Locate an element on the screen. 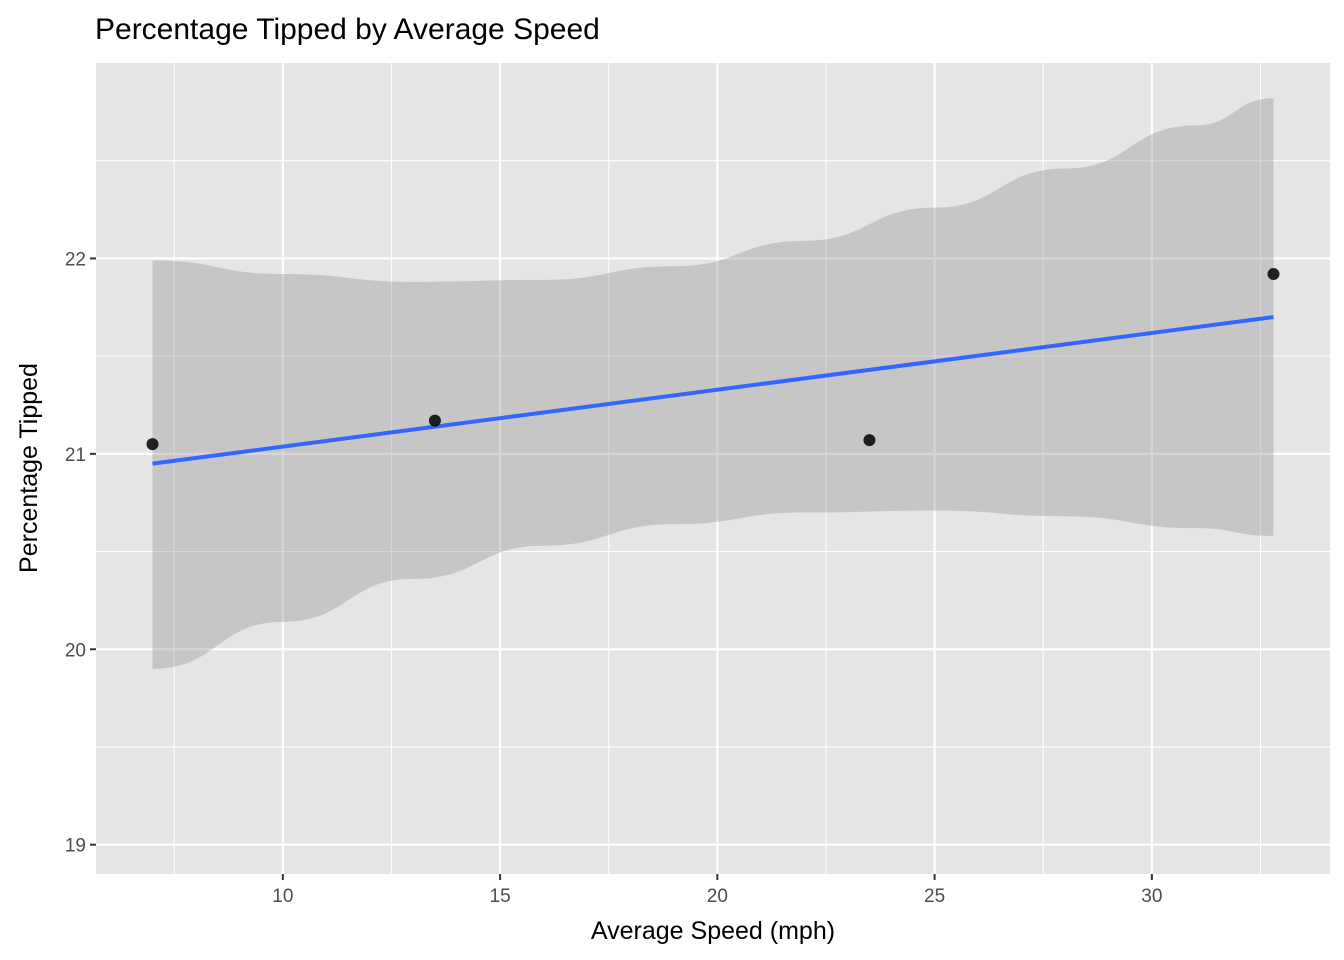 This screenshot has width=1344, height=960. x-axis: 10 15 20 25 30 is located at coordinates (717, 890).